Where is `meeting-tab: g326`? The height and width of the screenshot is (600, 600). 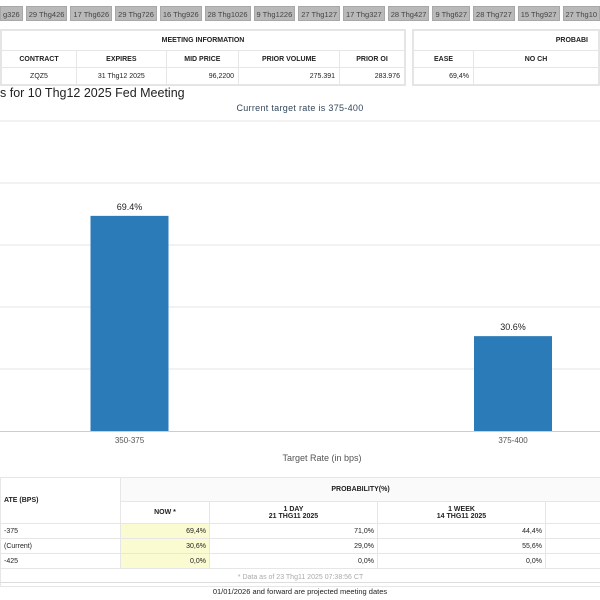 meeting-tab: g326 is located at coordinates (11, 13).